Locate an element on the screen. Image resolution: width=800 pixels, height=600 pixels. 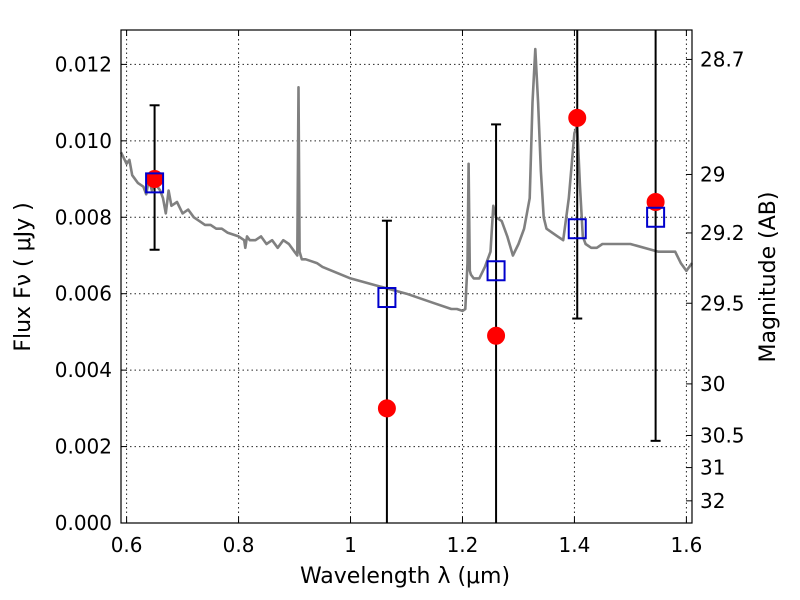
y-tick-label: 0.012 is located at coordinates (83, 64).